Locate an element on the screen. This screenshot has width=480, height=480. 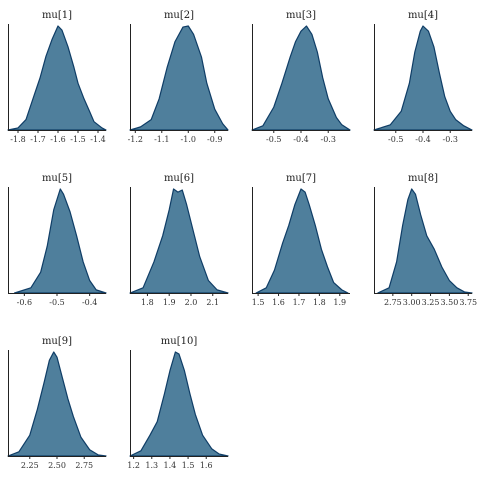
panel-7: mu[7] 1.5 1.6 1.7 1.8 1.9 is located at coordinates (301, 240).